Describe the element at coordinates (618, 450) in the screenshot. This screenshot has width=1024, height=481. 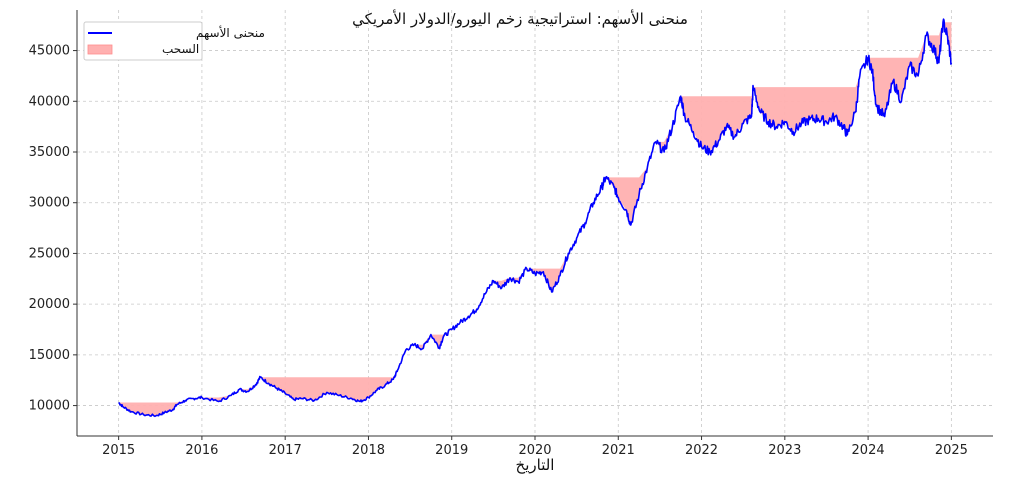
I see `x-tick-label: 2021` at that location.